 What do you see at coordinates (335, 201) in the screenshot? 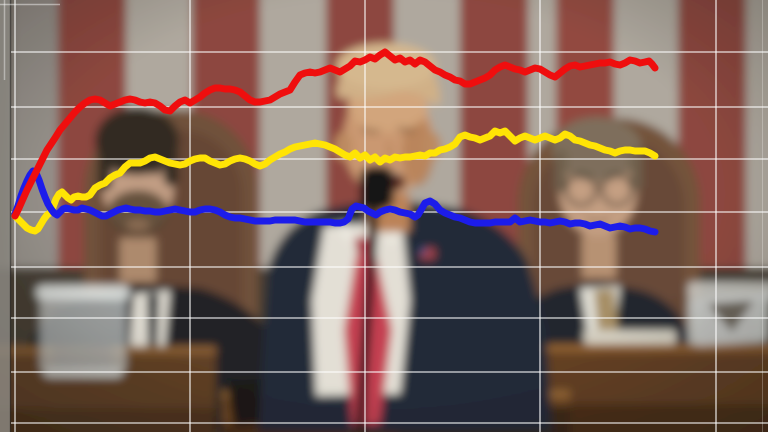
I see `blue-line` at bounding box center [335, 201].